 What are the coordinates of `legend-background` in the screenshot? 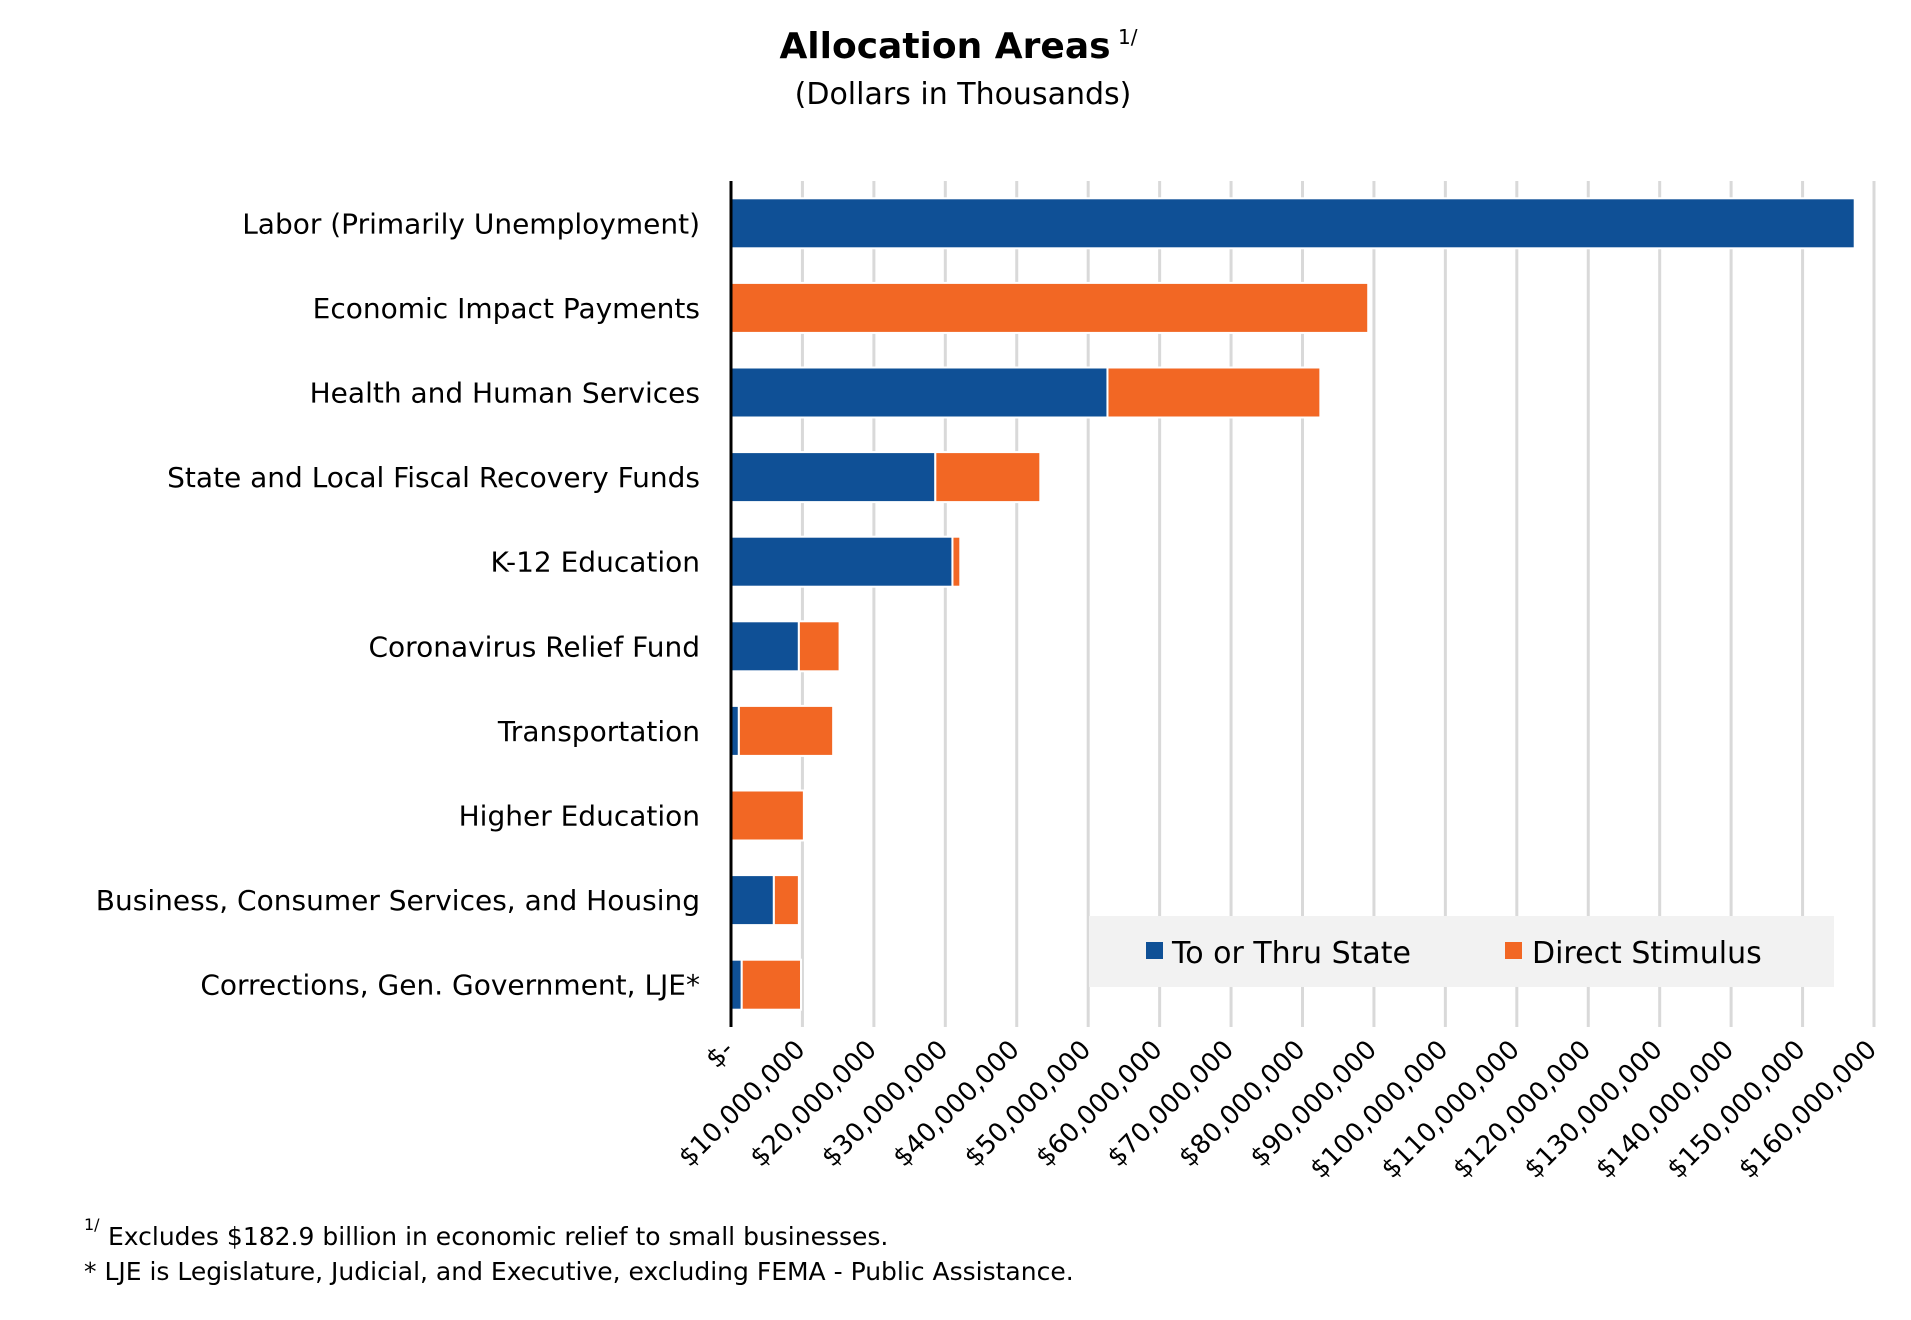 It's located at (1461, 951).